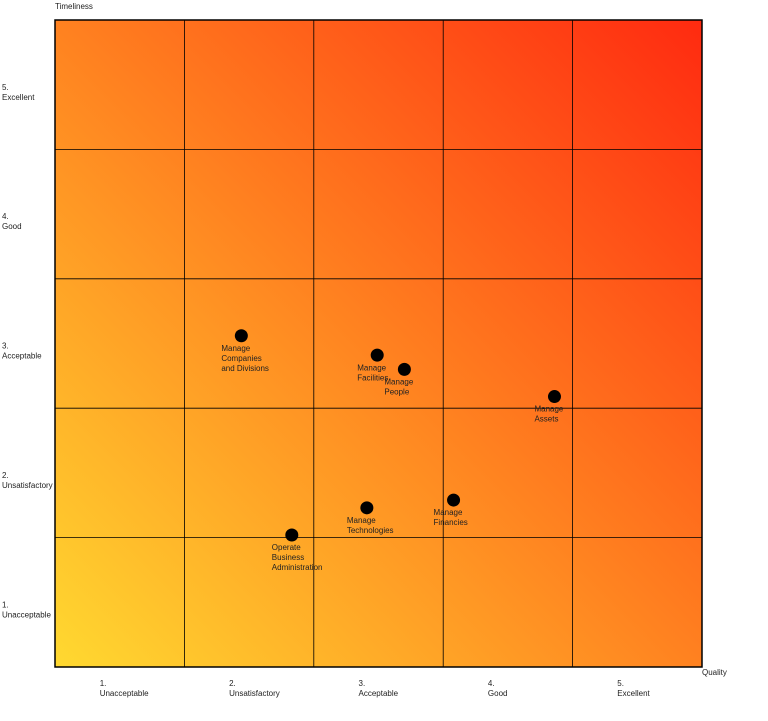 This screenshot has width=768, height=721. Describe the element at coordinates (633, 693) in the screenshot. I see `x-tick-label: Excellent` at that location.